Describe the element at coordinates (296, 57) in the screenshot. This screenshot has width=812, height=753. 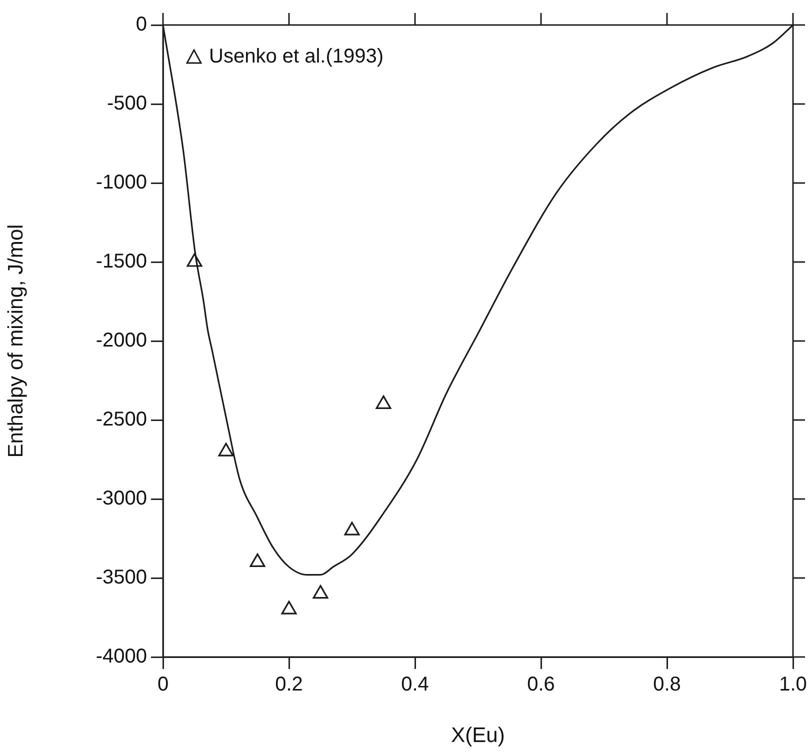
I see `legend-label: Usenko et al.(1993)` at that location.